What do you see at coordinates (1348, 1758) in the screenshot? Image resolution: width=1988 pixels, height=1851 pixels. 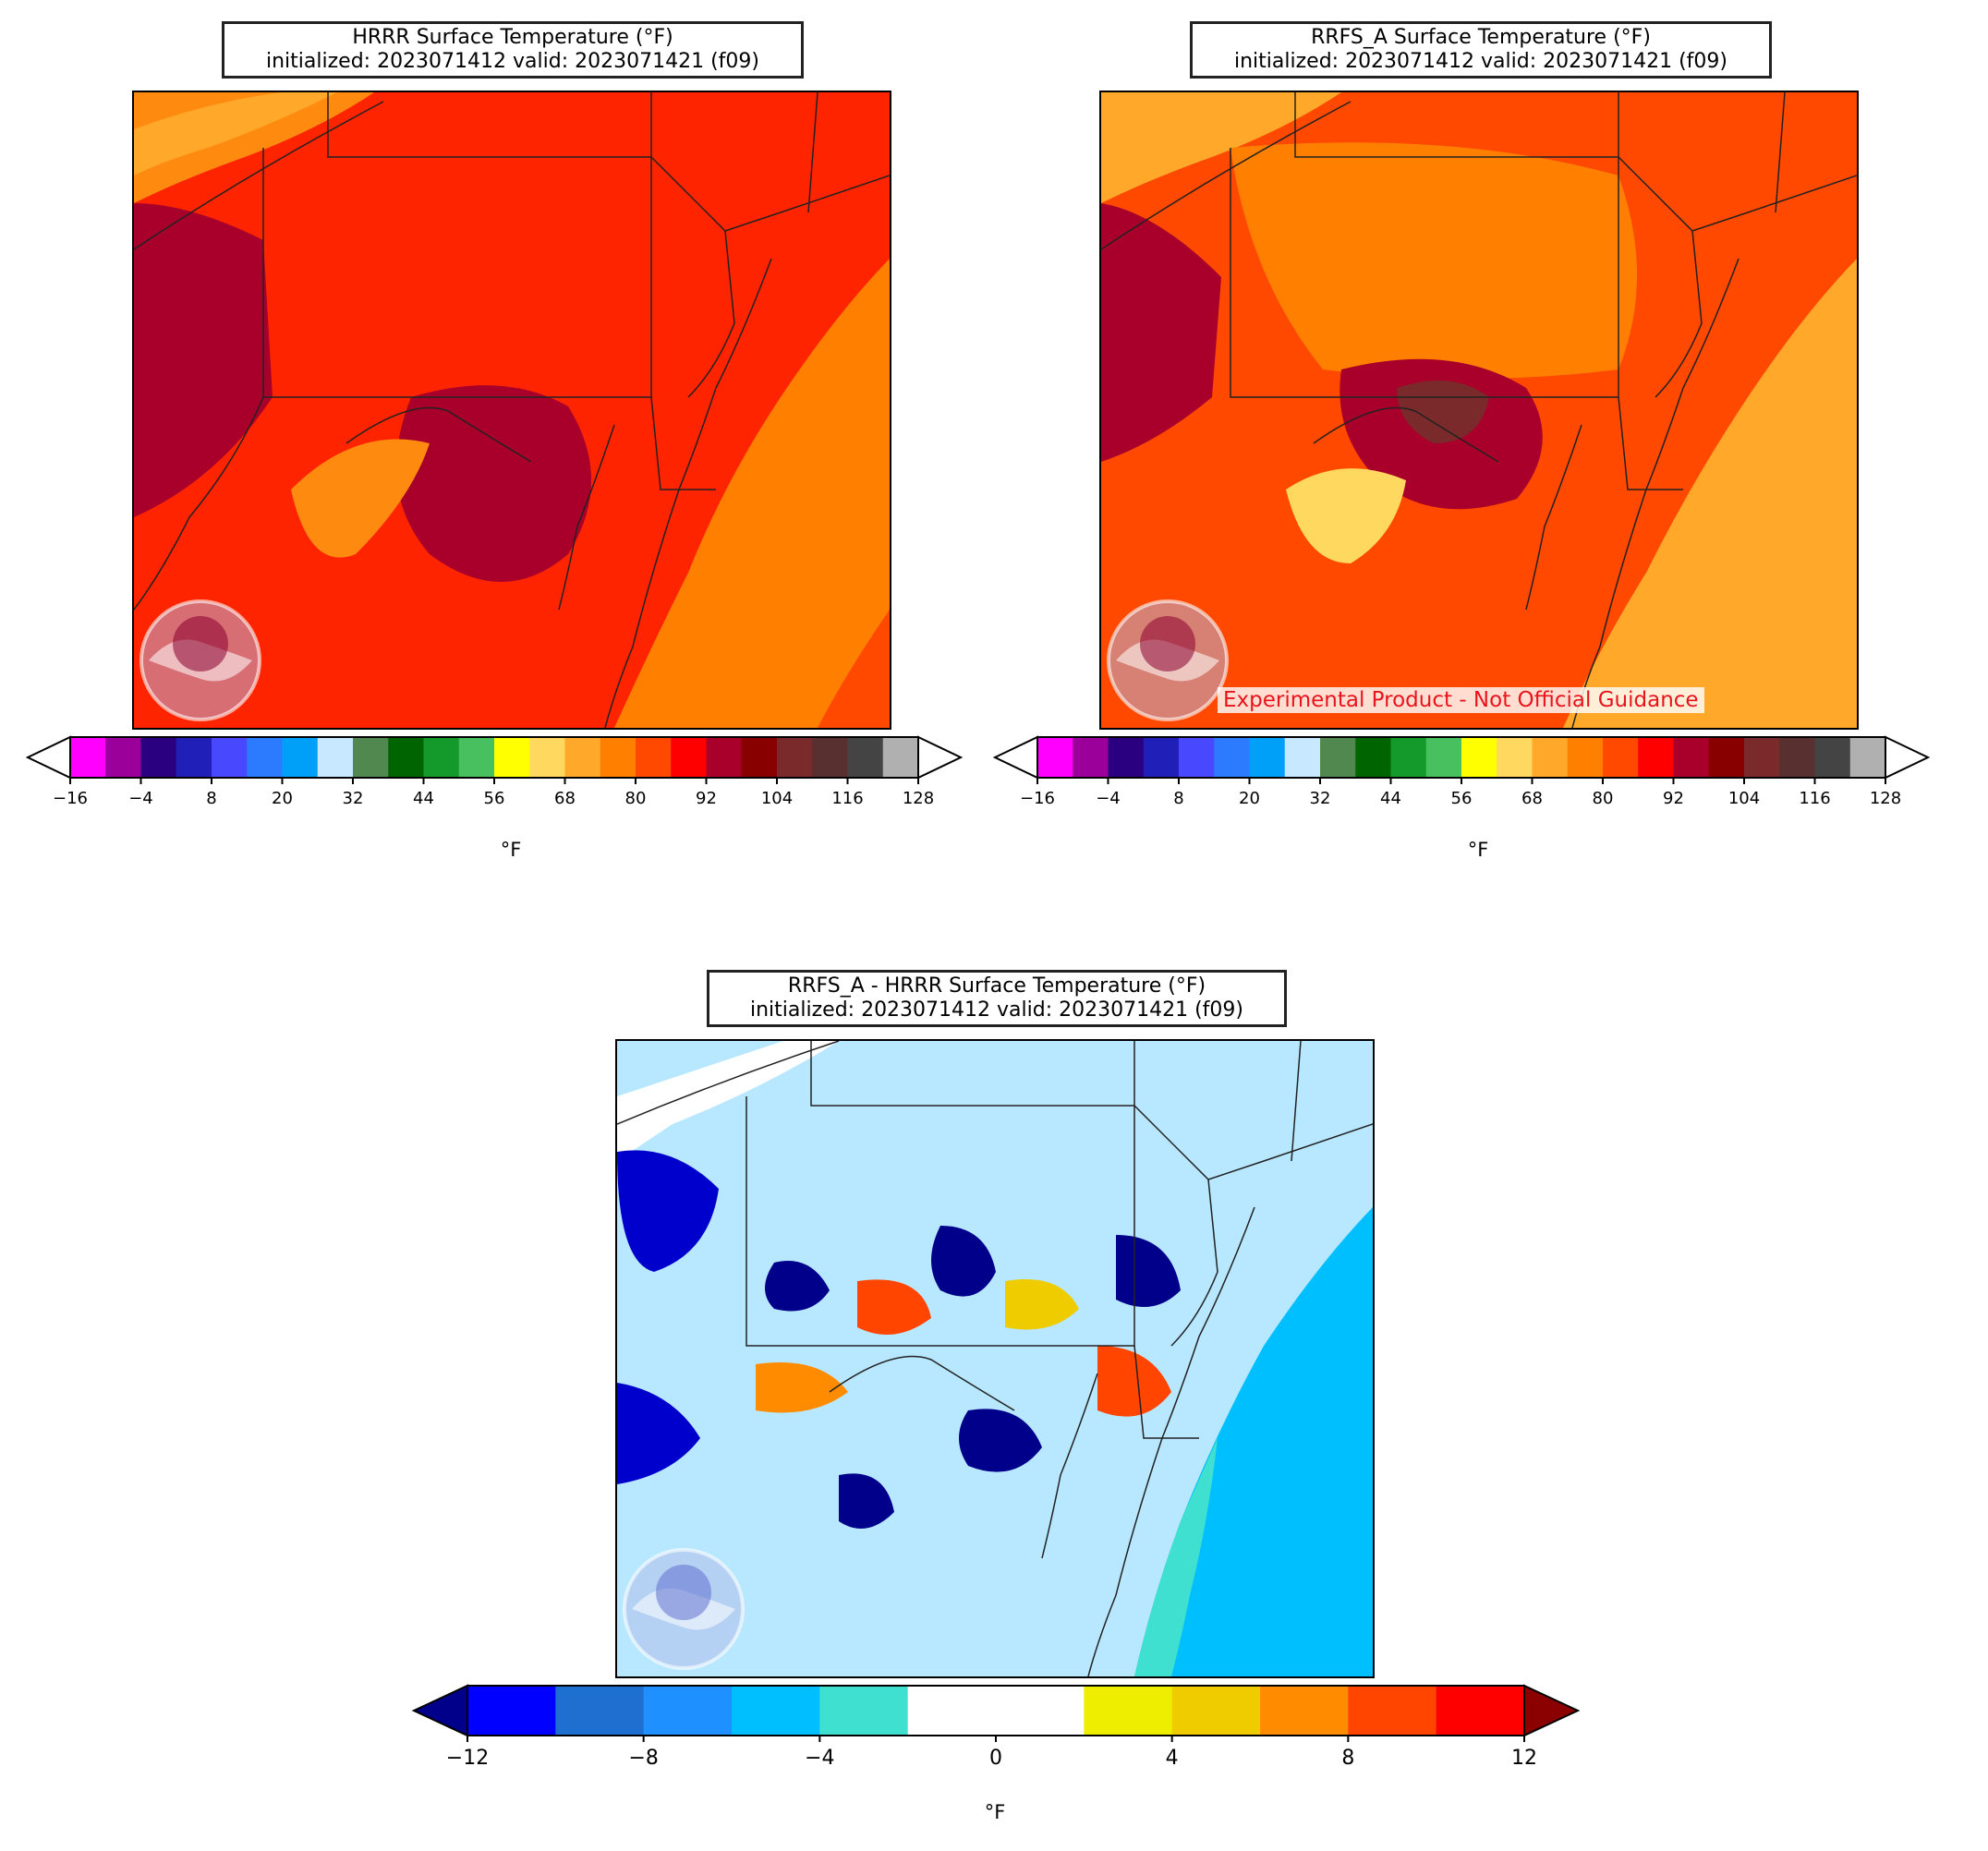 I see `diff-colorbar-tick-label: 8` at bounding box center [1348, 1758].